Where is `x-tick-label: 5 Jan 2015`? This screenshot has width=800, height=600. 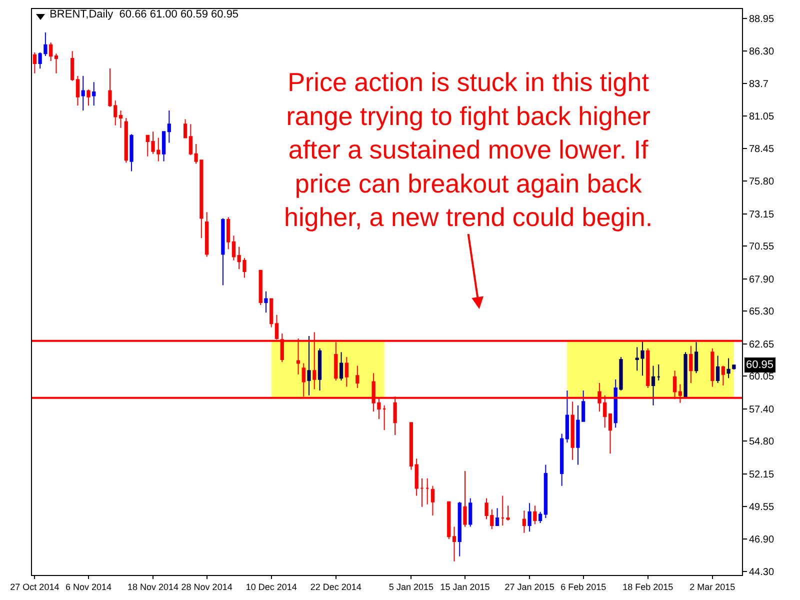
x-tick-label: 5 Jan 2015 is located at coordinates (411, 587).